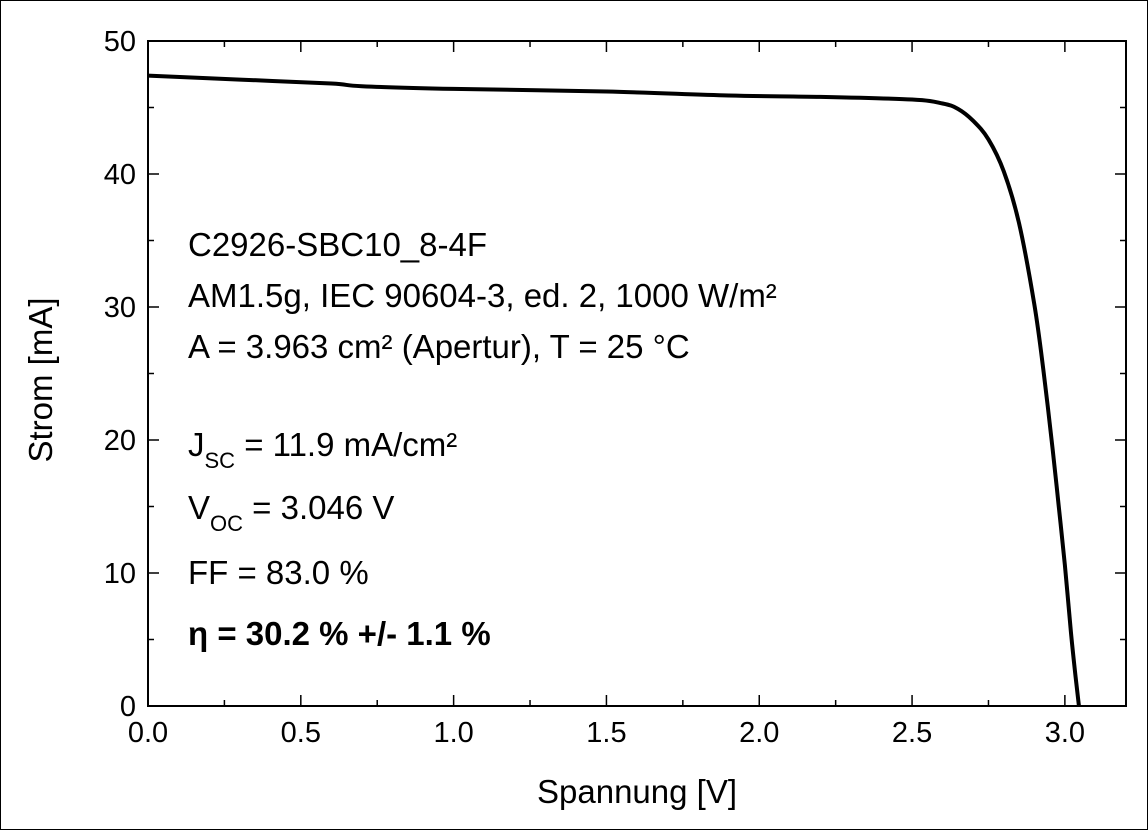  What do you see at coordinates (120, 42) in the screenshot?
I see `y-tick-label: 50` at bounding box center [120, 42].